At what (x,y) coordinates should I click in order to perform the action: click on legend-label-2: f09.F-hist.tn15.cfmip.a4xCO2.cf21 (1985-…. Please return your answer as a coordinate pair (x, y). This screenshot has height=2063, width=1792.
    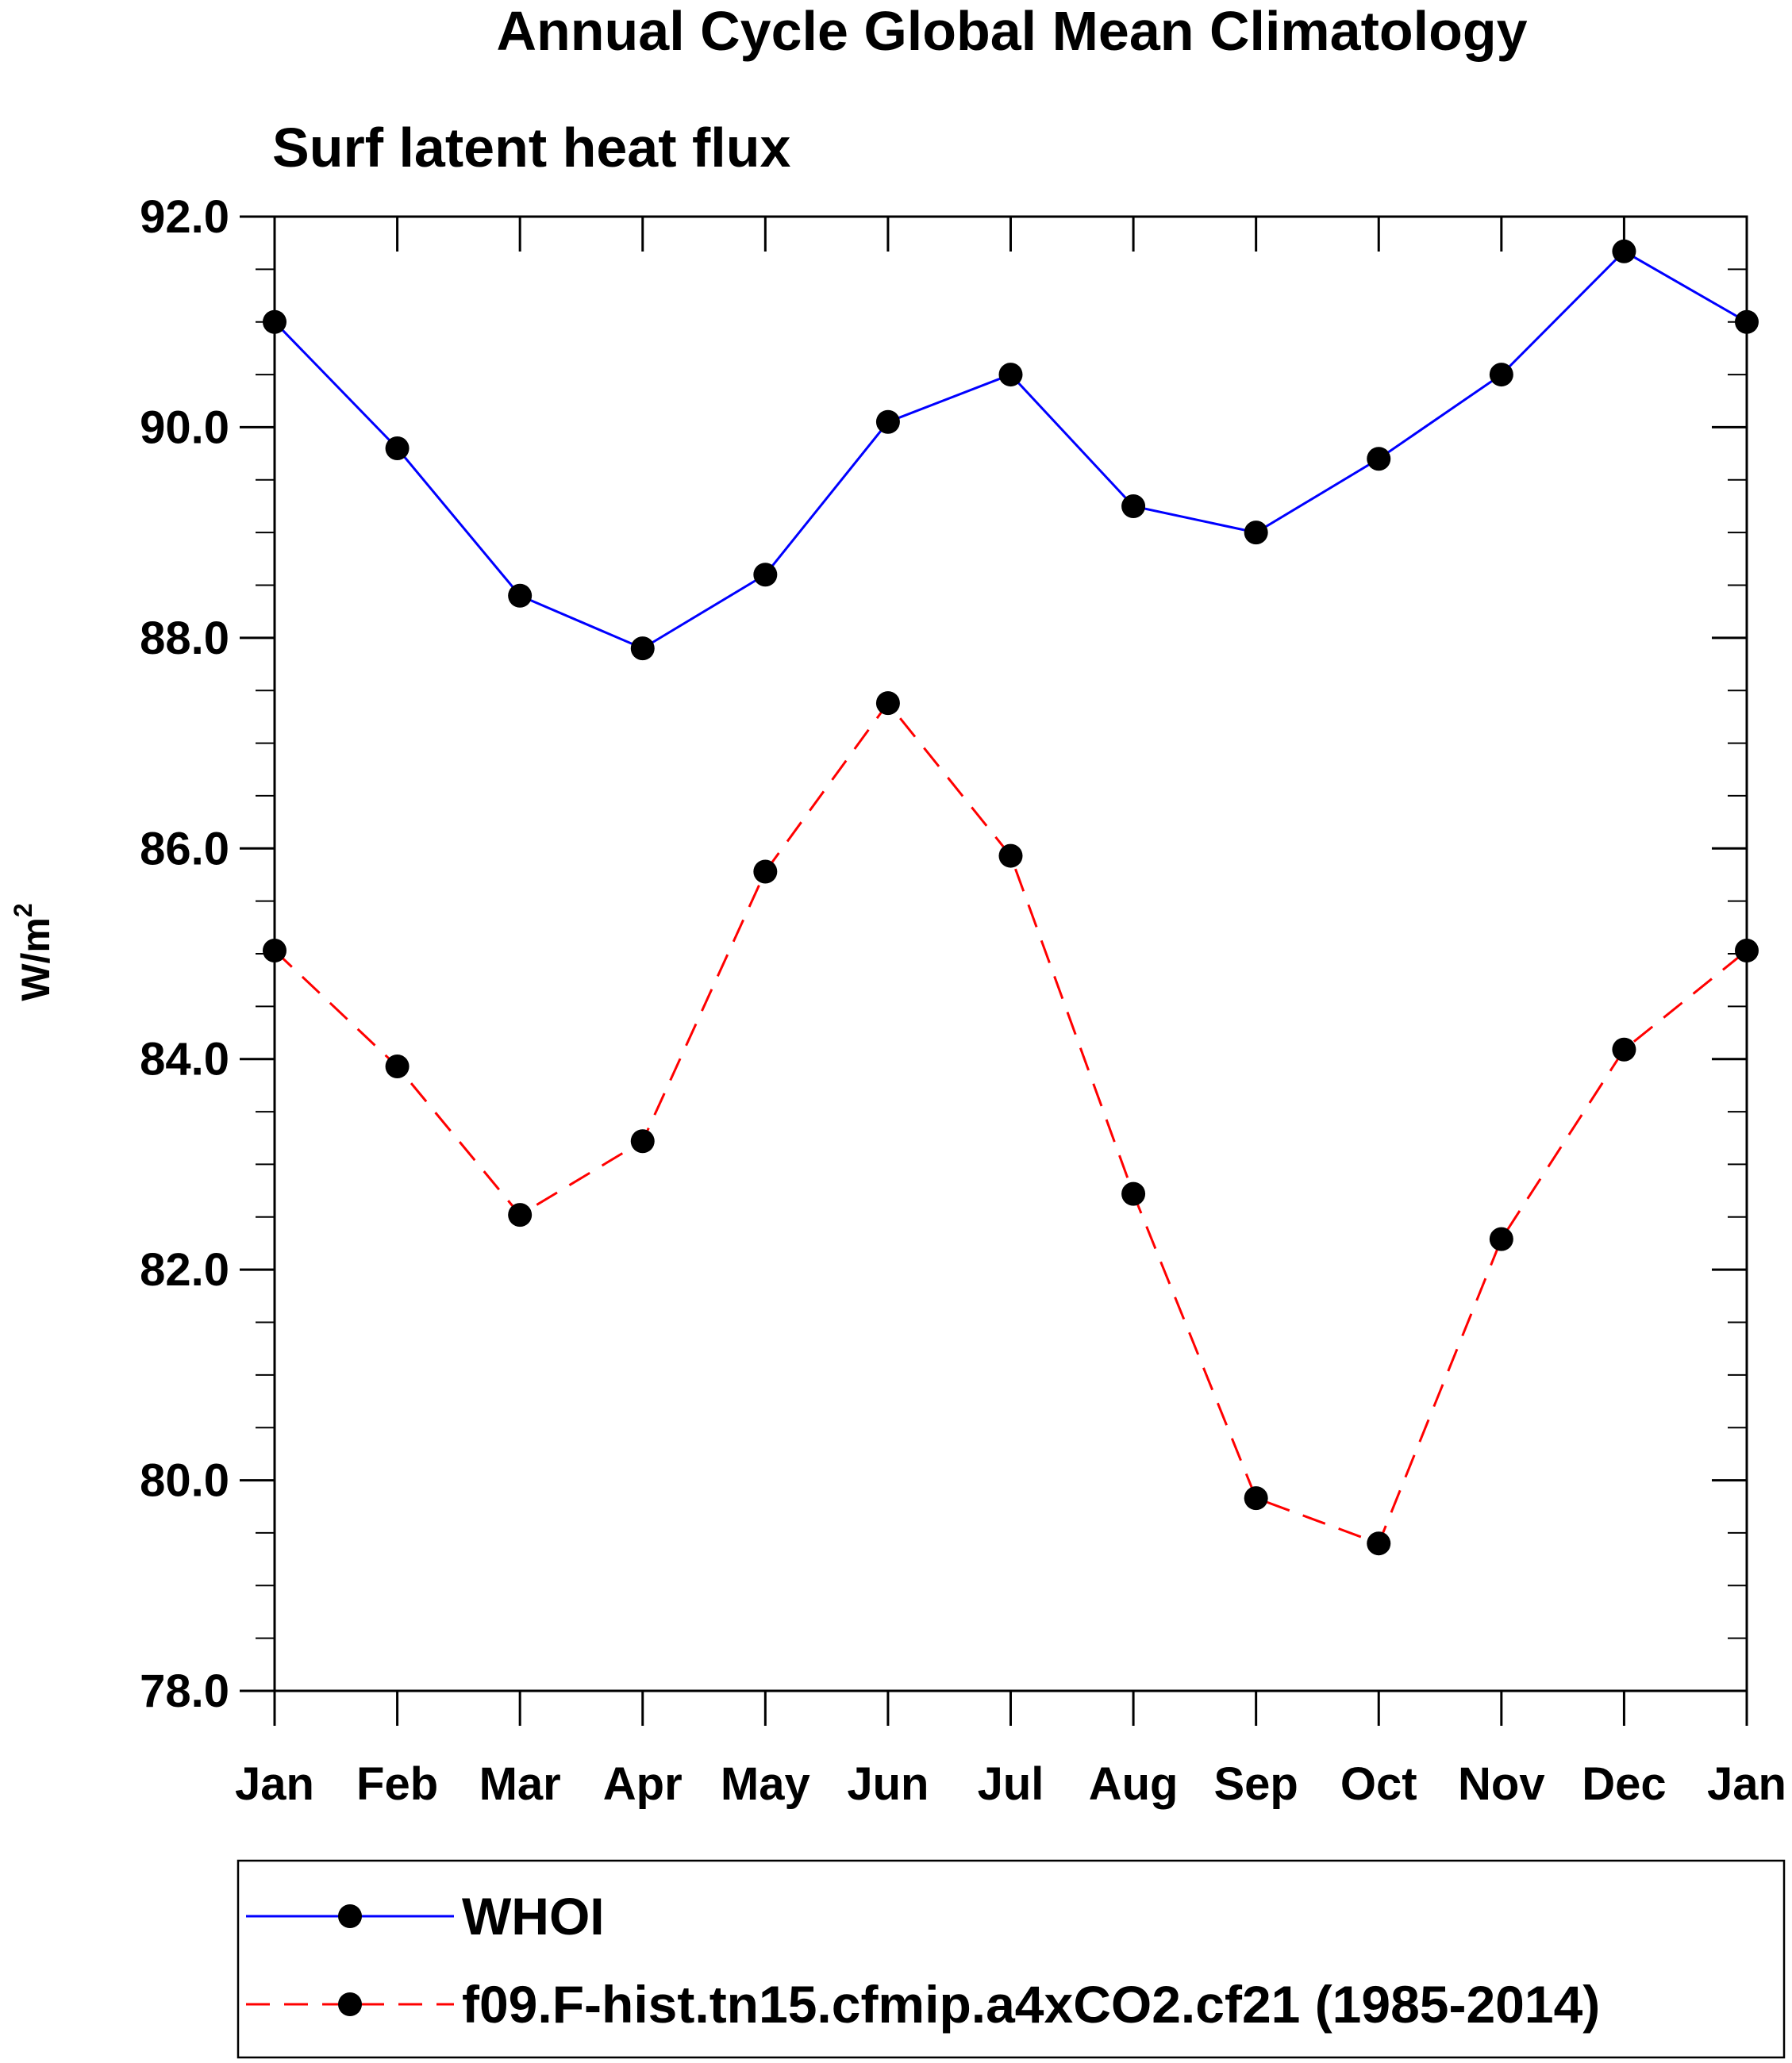
    Looking at the image, I should click on (1031, 2004).